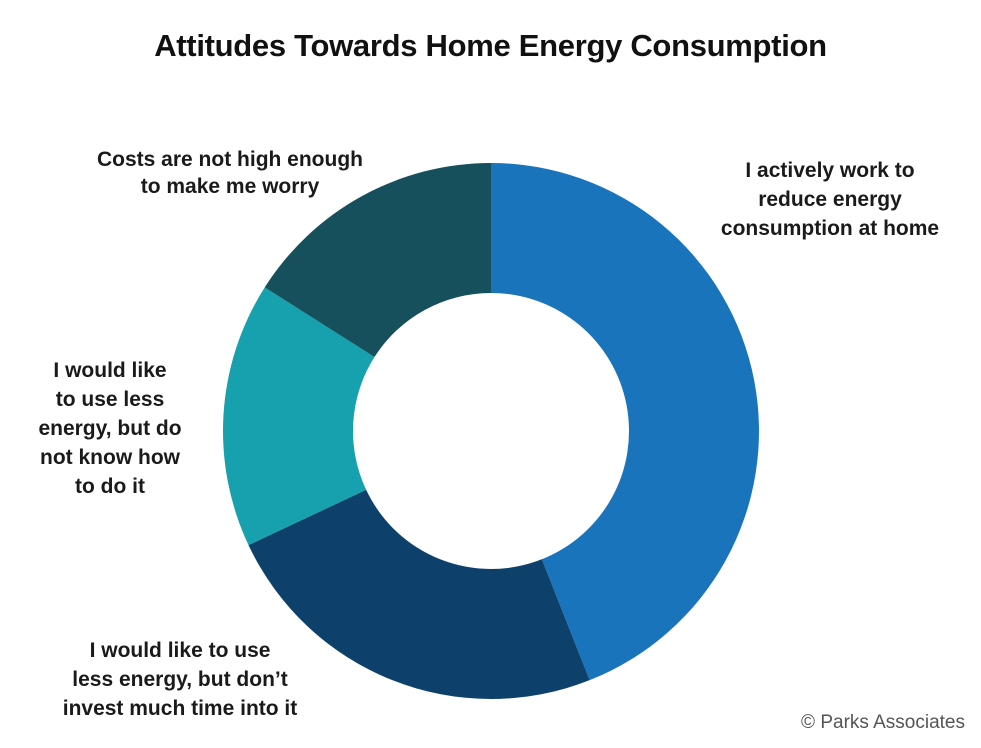  I want to click on slice-label-line: I would like, so click(110, 370).